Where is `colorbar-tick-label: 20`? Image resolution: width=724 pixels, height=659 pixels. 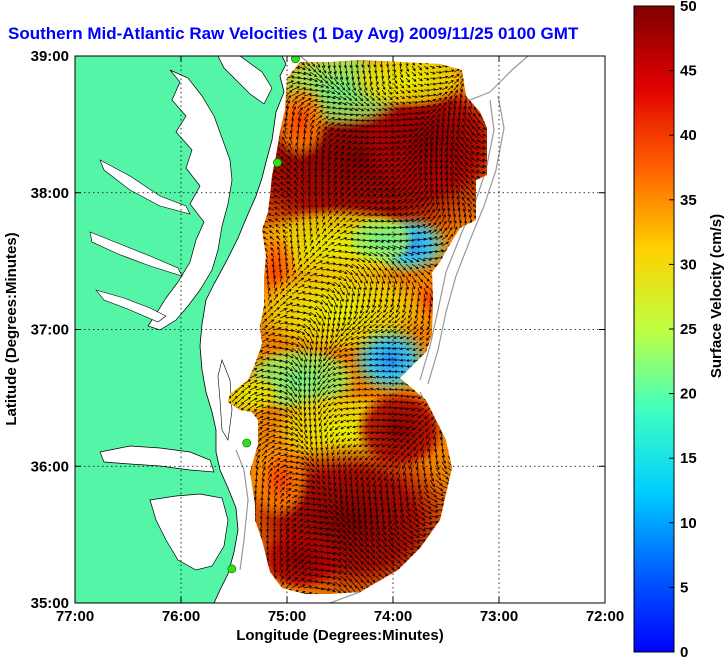
colorbar-tick-label: 20 is located at coordinates (688, 394).